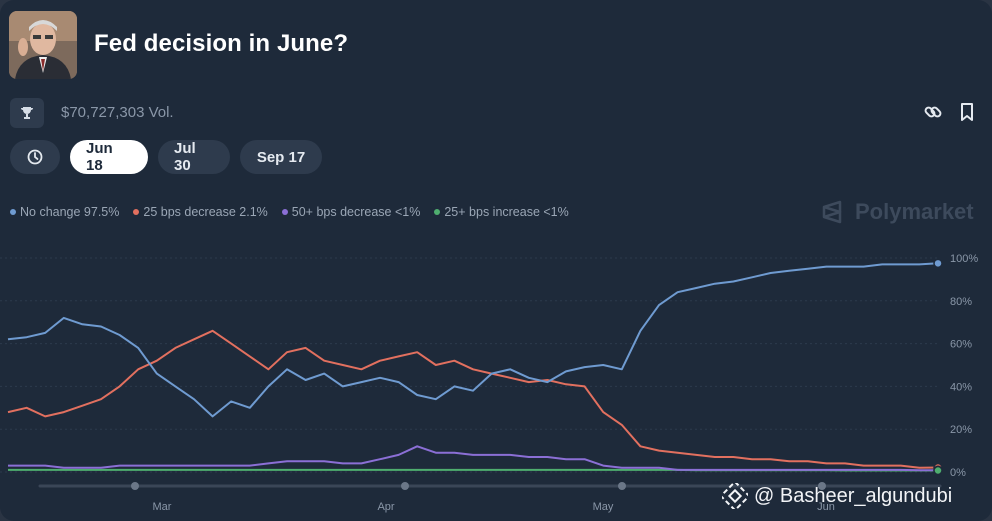  What do you see at coordinates (70, 212) in the screenshot?
I see `legend-label: No change 97.5%` at bounding box center [70, 212].